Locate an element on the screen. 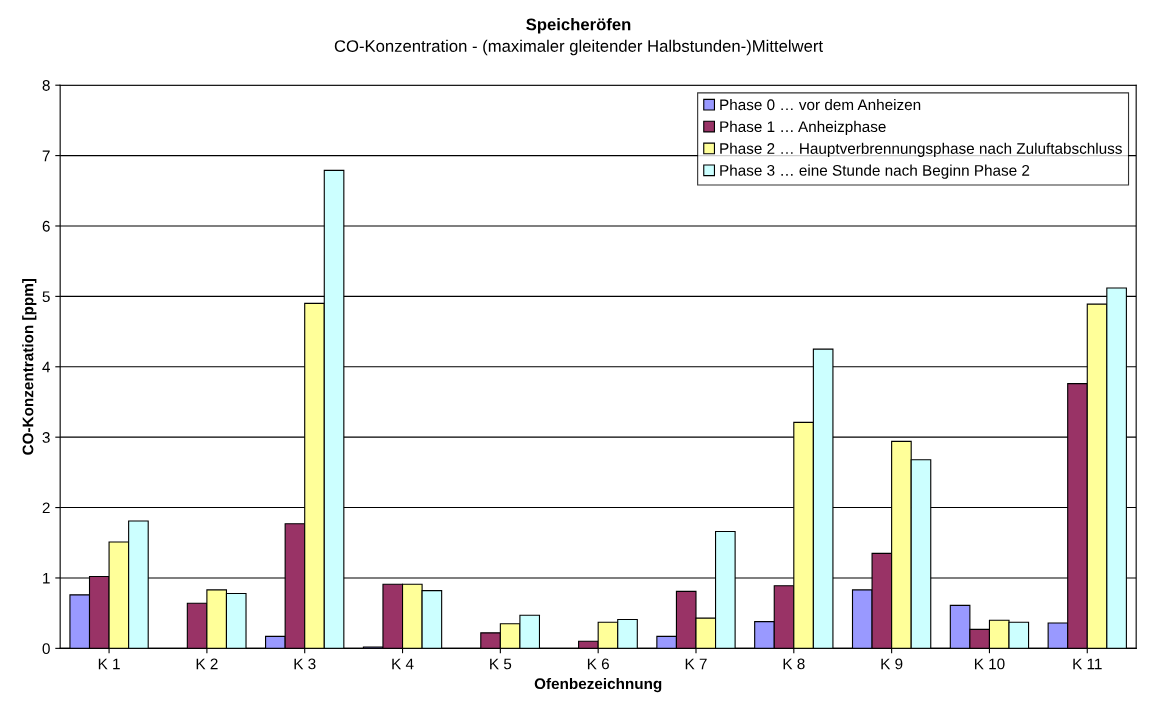  legend-label: Phase 3 … eine Stunde nach Beginn Phase 2 is located at coordinates (875, 171).